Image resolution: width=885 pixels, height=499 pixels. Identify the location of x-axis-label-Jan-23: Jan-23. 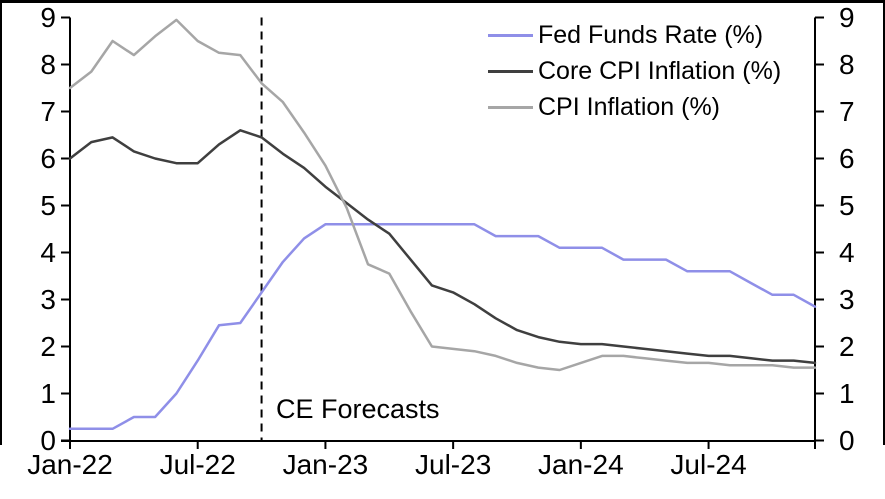
(325, 464).